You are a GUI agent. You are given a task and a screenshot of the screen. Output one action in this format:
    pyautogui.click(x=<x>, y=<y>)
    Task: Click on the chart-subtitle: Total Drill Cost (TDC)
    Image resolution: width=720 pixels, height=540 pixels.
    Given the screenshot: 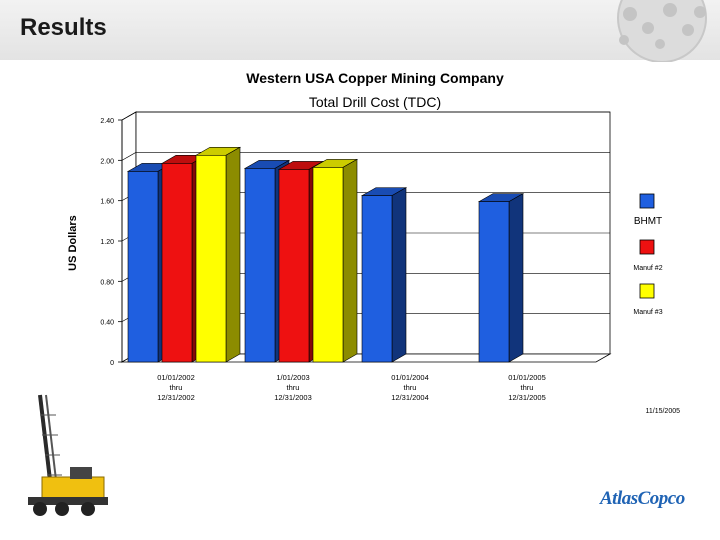 What is the action you would take?
    pyautogui.click(x=375, y=102)
    